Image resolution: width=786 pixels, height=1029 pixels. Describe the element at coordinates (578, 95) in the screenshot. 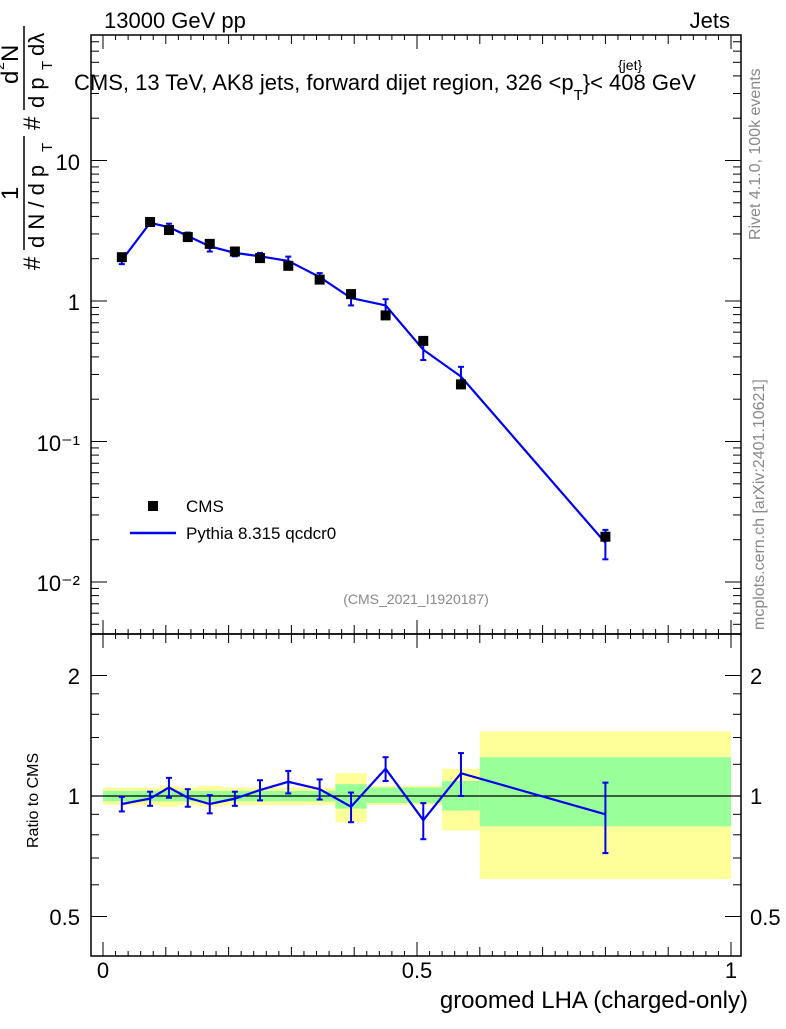

I see `plot-title-sub: T` at that location.